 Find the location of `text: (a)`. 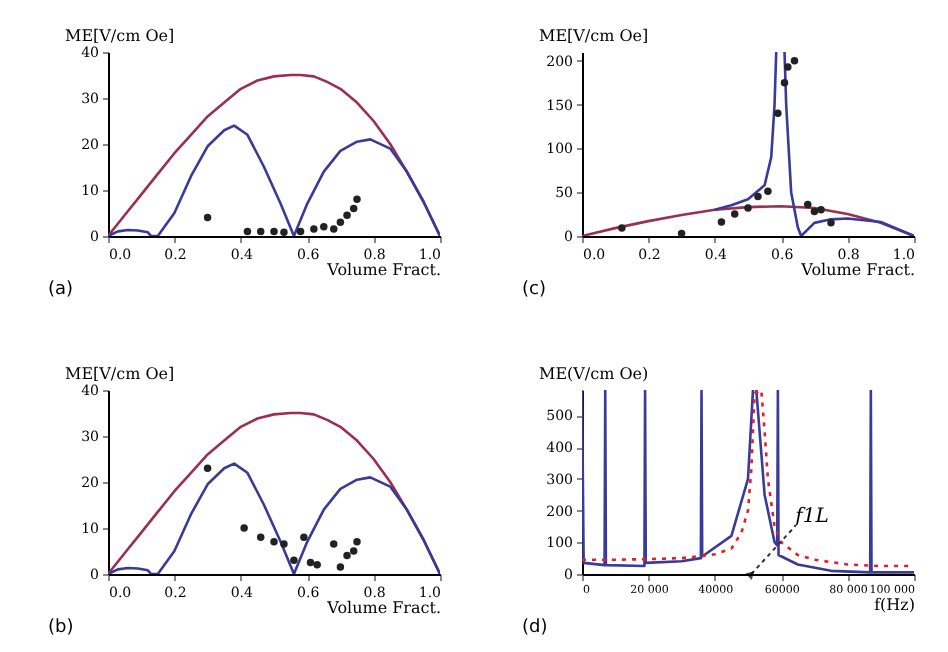

text: (a) is located at coordinates (61, 290).